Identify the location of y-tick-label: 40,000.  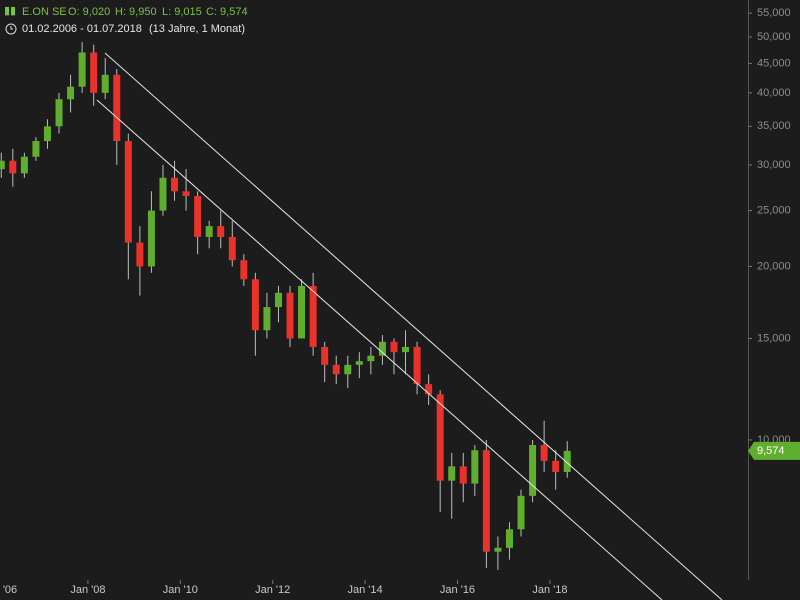
(774, 93).